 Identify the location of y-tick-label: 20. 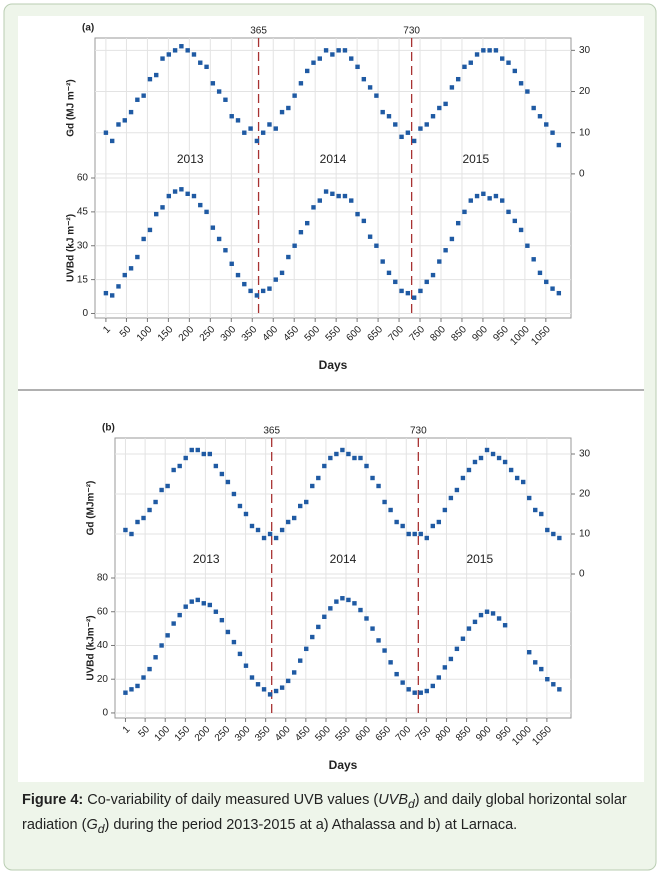
(585, 91).